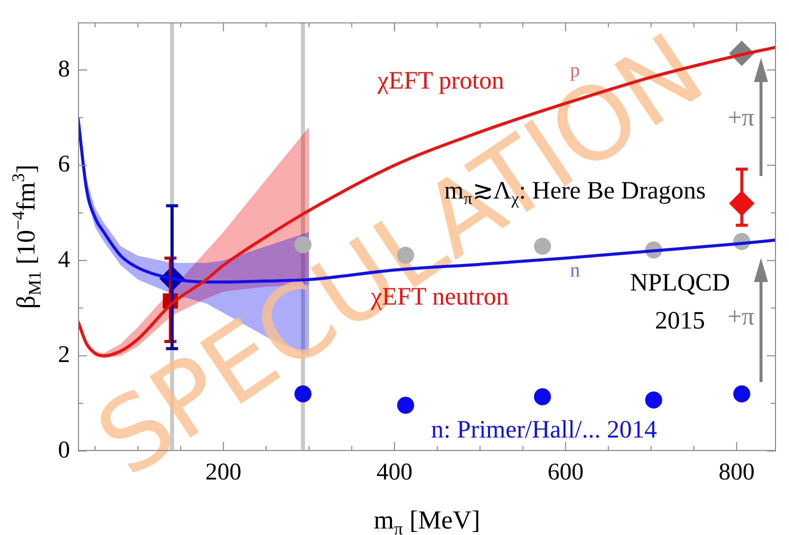  Describe the element at coordinates (64, 259) in the screenshot. I see `y-tick-label: 4` at that location.